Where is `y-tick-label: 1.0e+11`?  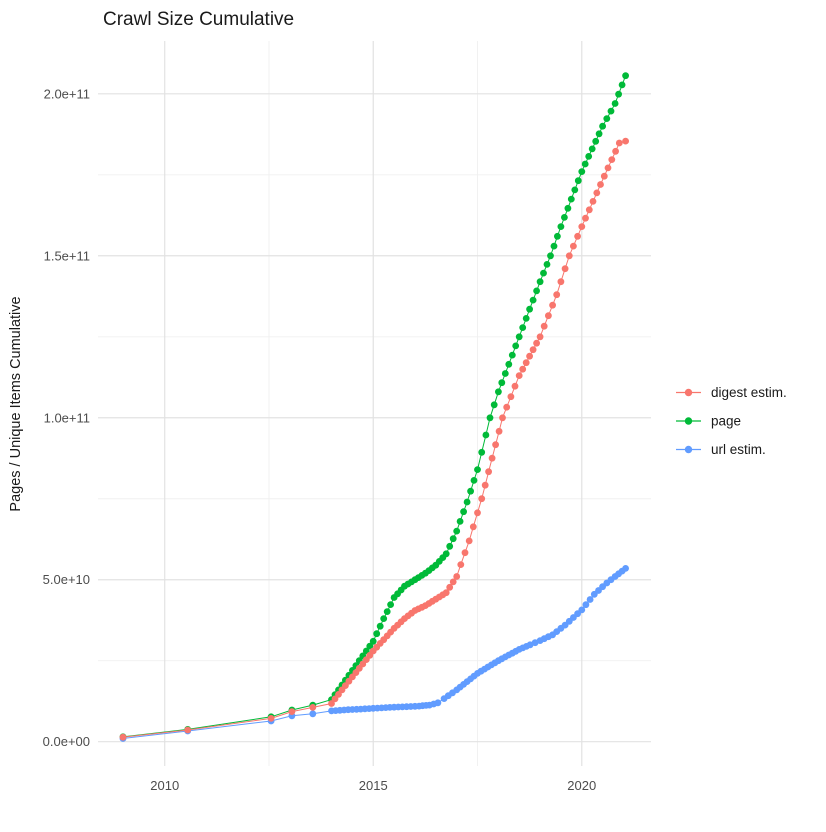
y-tick-label: 1.0e+11 is located at coordinates (67, 417).